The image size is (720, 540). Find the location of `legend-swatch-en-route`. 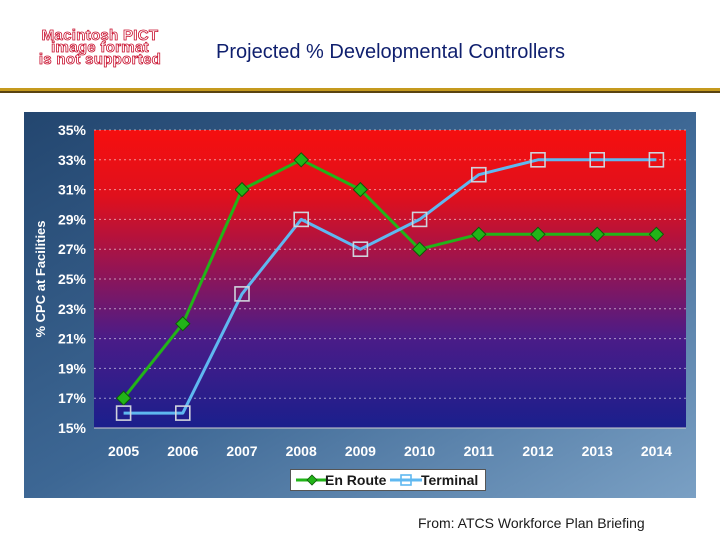

legend-swatch-en-route is located at coordinates (312, 480).